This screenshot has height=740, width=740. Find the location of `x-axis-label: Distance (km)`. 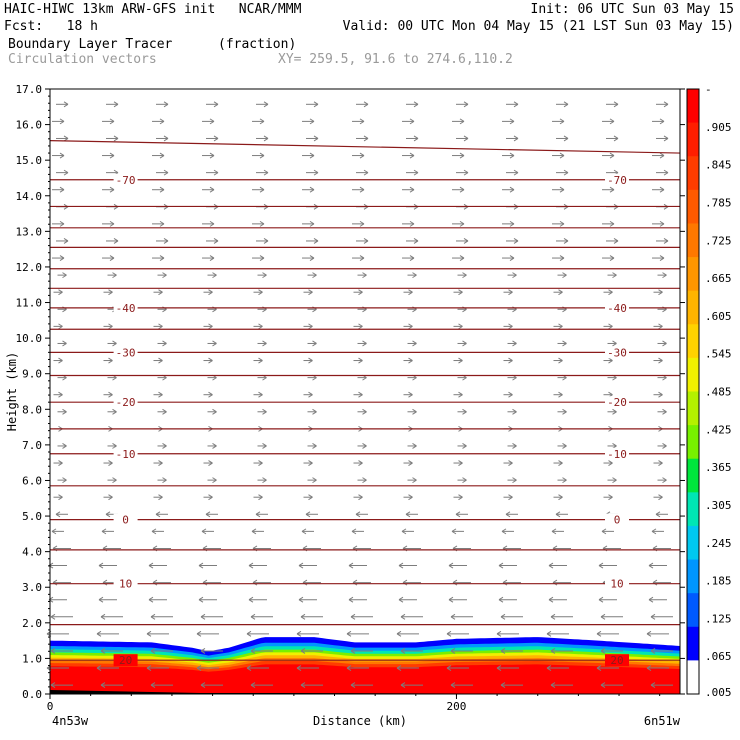

x-axis-label: Distance (km) is located at coordinates (360, 721).